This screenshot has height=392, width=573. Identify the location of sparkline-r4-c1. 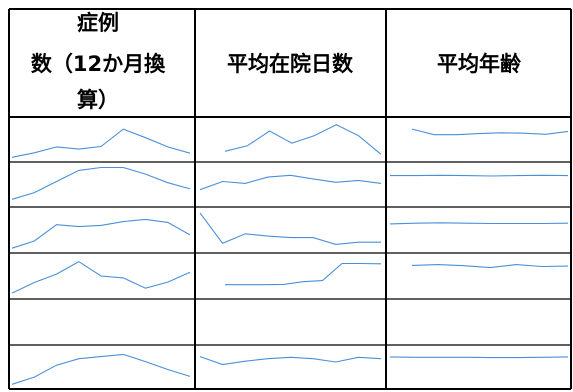
(101, 277).